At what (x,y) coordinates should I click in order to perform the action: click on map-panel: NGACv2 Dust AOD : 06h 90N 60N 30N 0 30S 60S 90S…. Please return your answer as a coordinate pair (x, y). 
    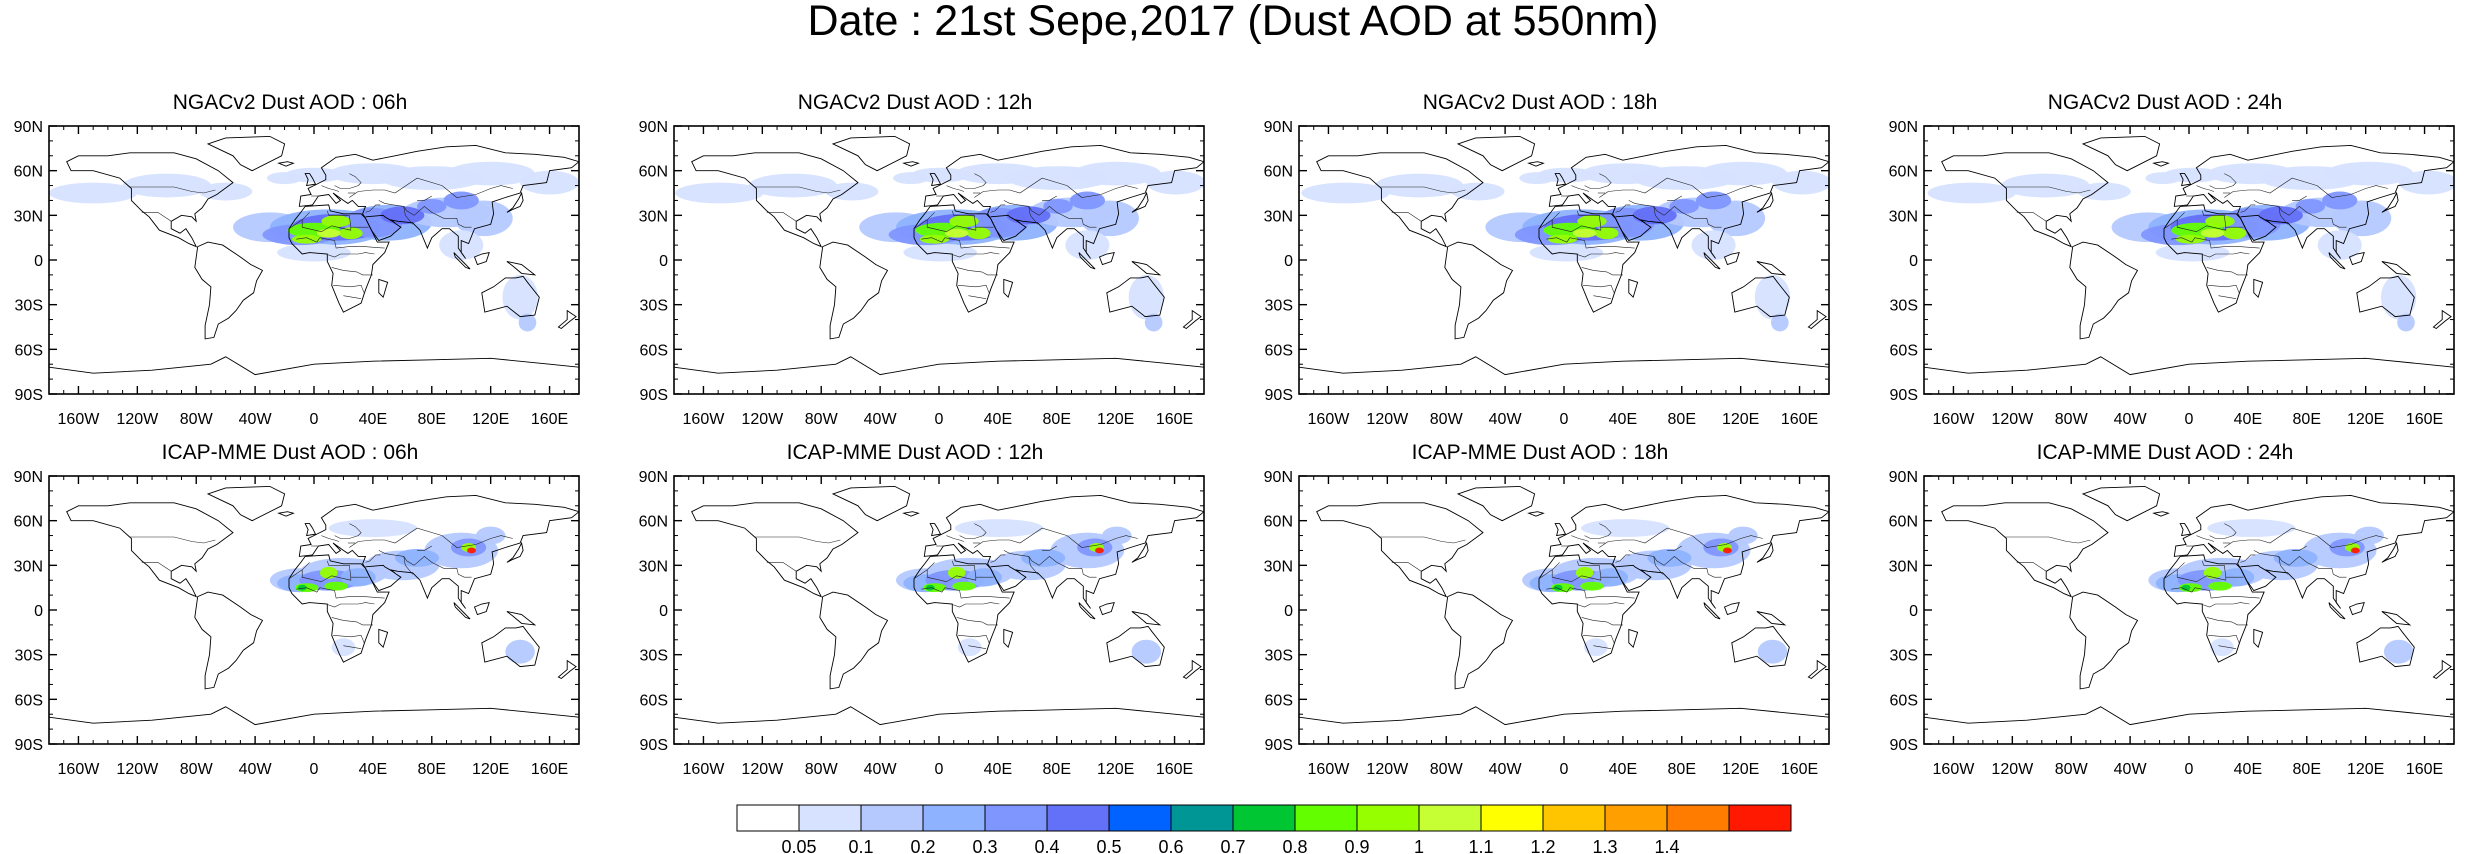
    Looking at the image, I should click on (290, 267).